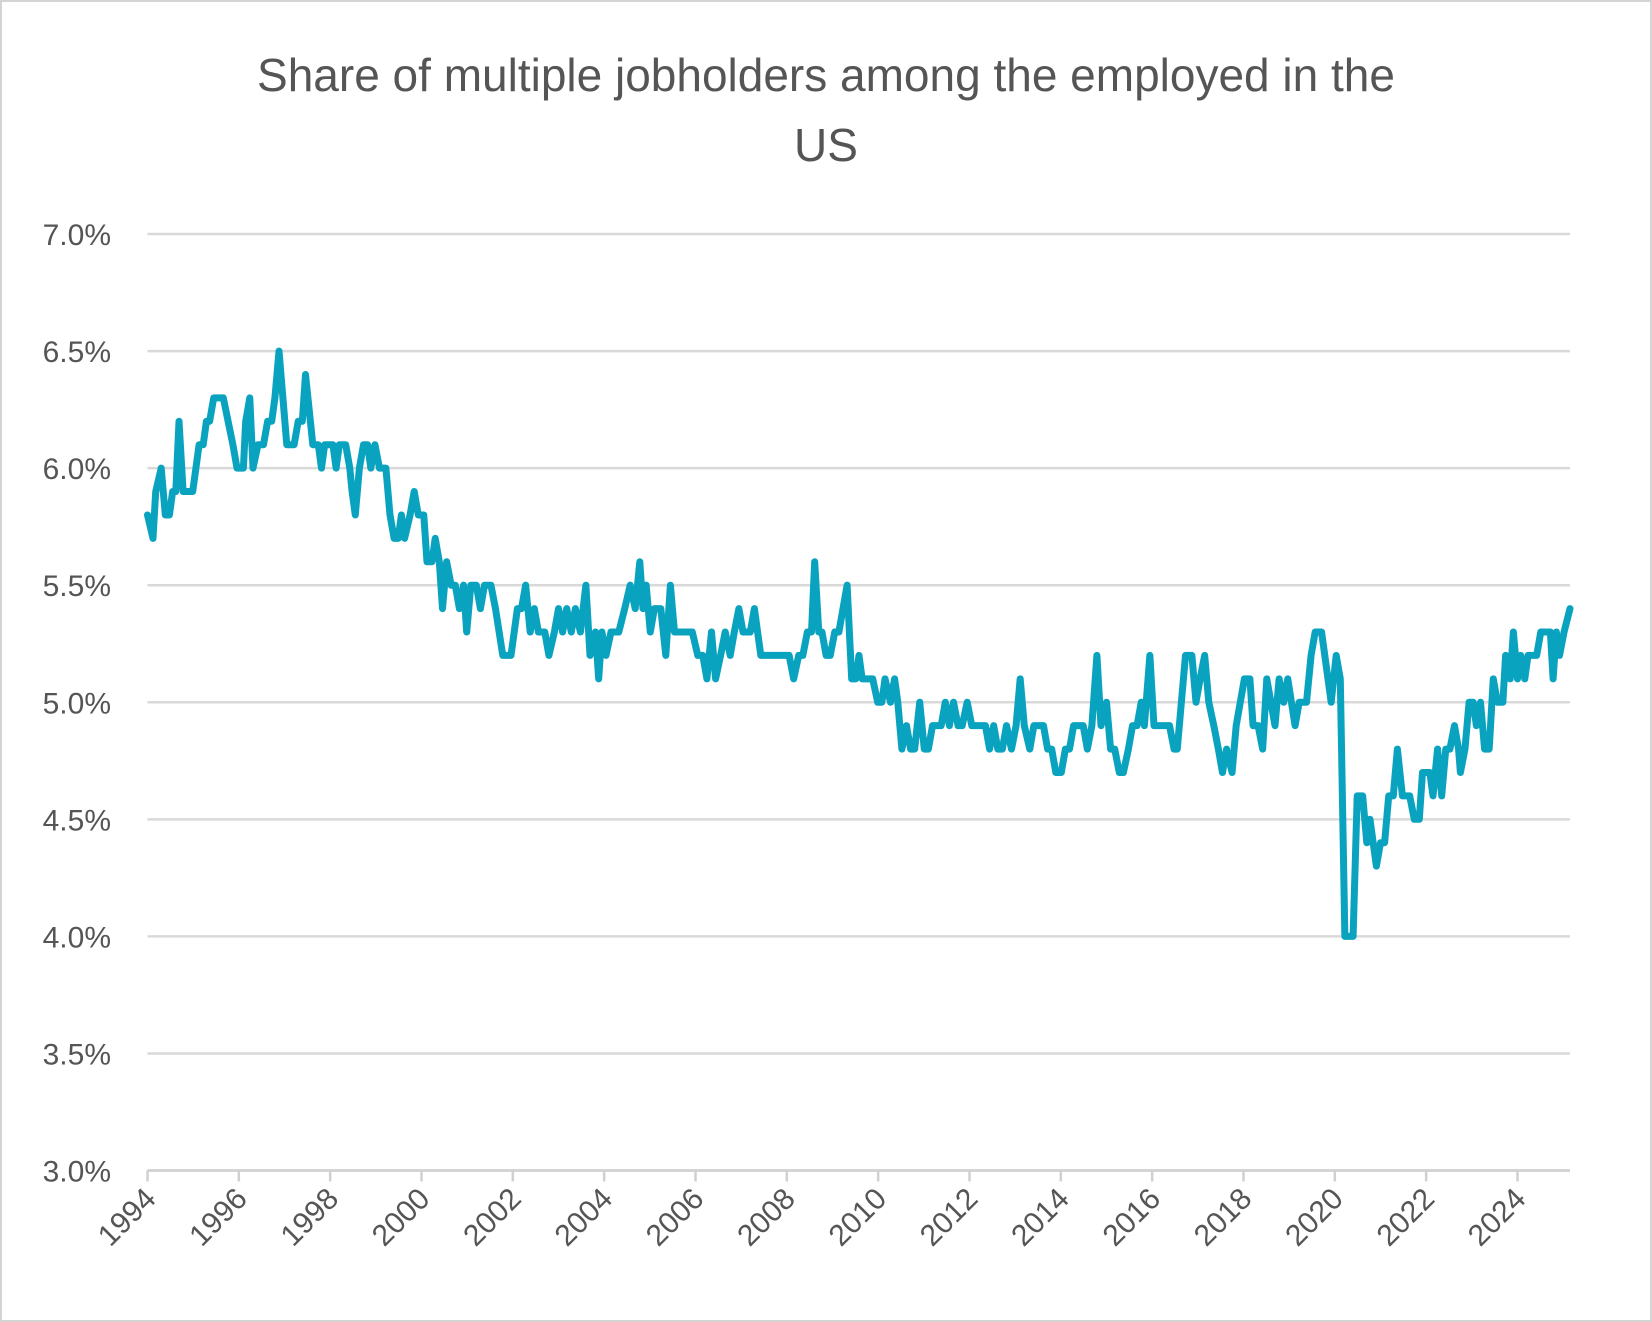 This screenshot has height=1322, width=1652. Describe the element at coordinates (77, 703) in the screenshot. I see `y-tick-label: 5.0%` at that location.